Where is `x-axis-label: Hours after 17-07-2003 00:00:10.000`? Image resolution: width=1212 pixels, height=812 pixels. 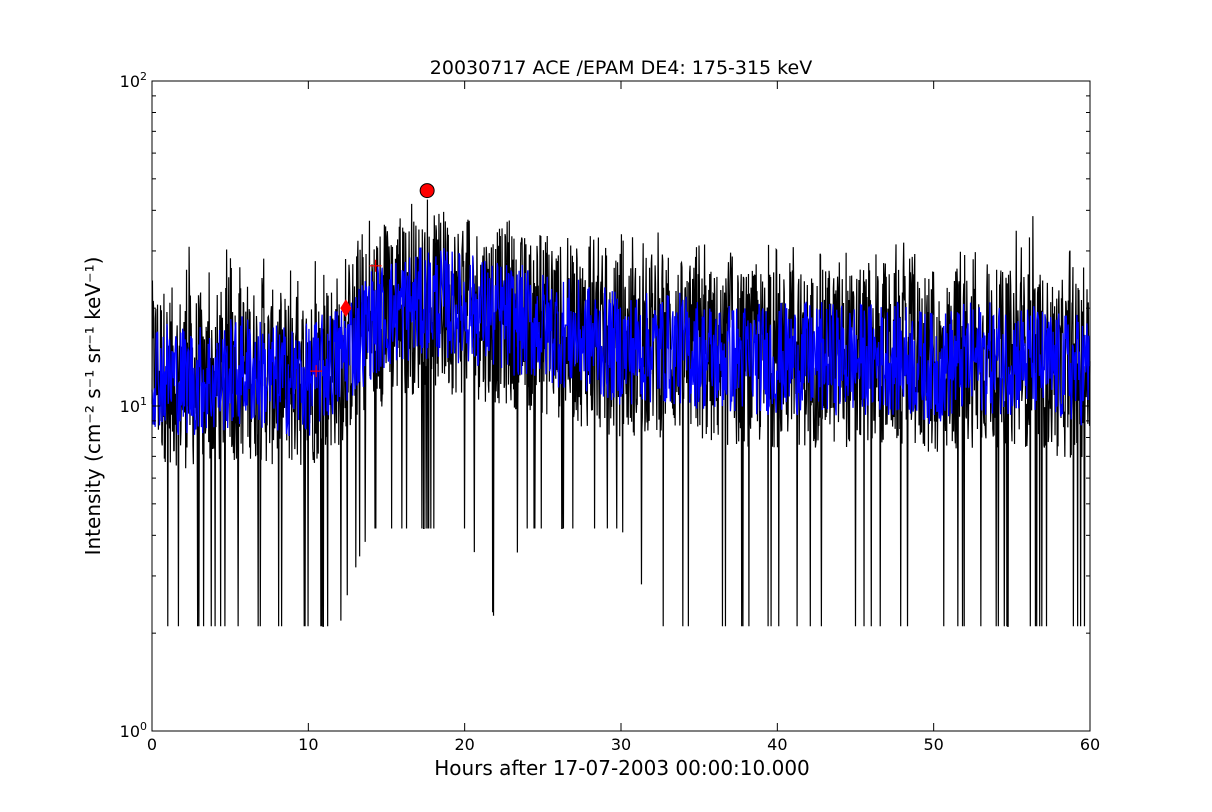
x-axis-label: Hours after 17-07-2003 00:00:10.000 is located at coordinates (622, 768).